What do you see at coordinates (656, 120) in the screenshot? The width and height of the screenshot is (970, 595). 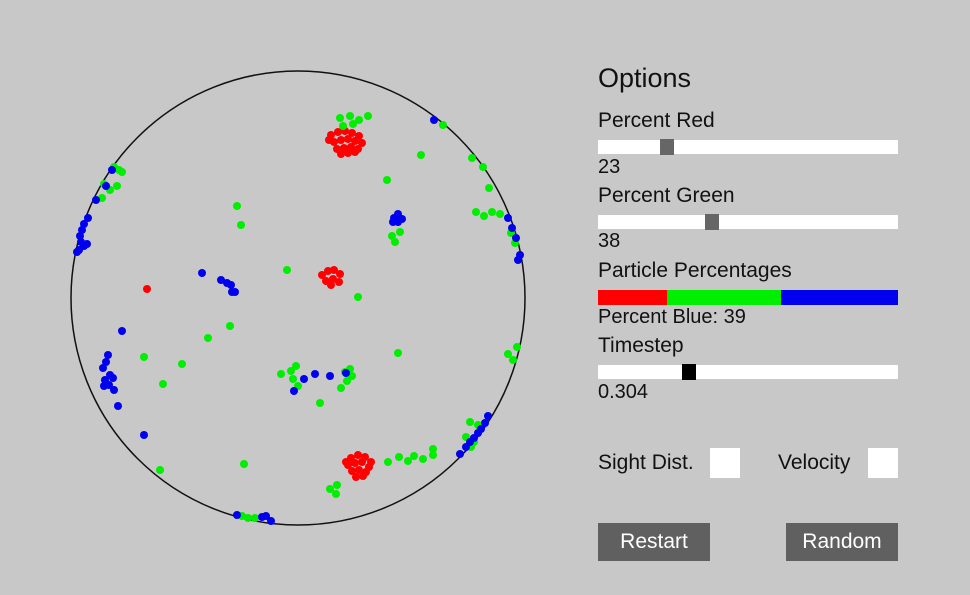 I see `percent-red-label: Percent Red` at bounding box center [656, 120].